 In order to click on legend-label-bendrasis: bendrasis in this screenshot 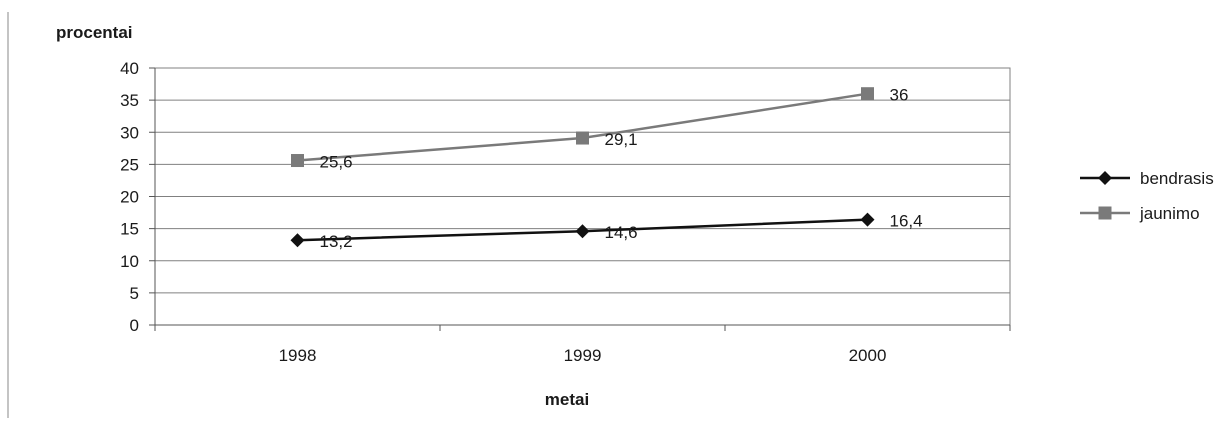, I will do `click(1177, 178)`.